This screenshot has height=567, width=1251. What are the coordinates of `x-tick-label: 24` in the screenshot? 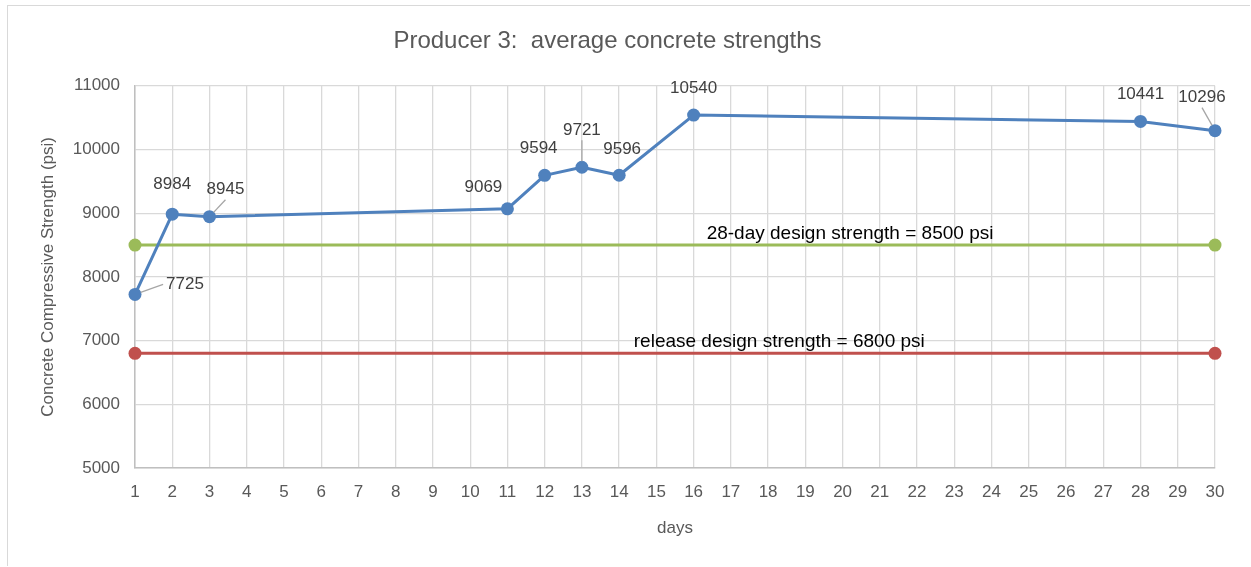 It's located at (992, 491).